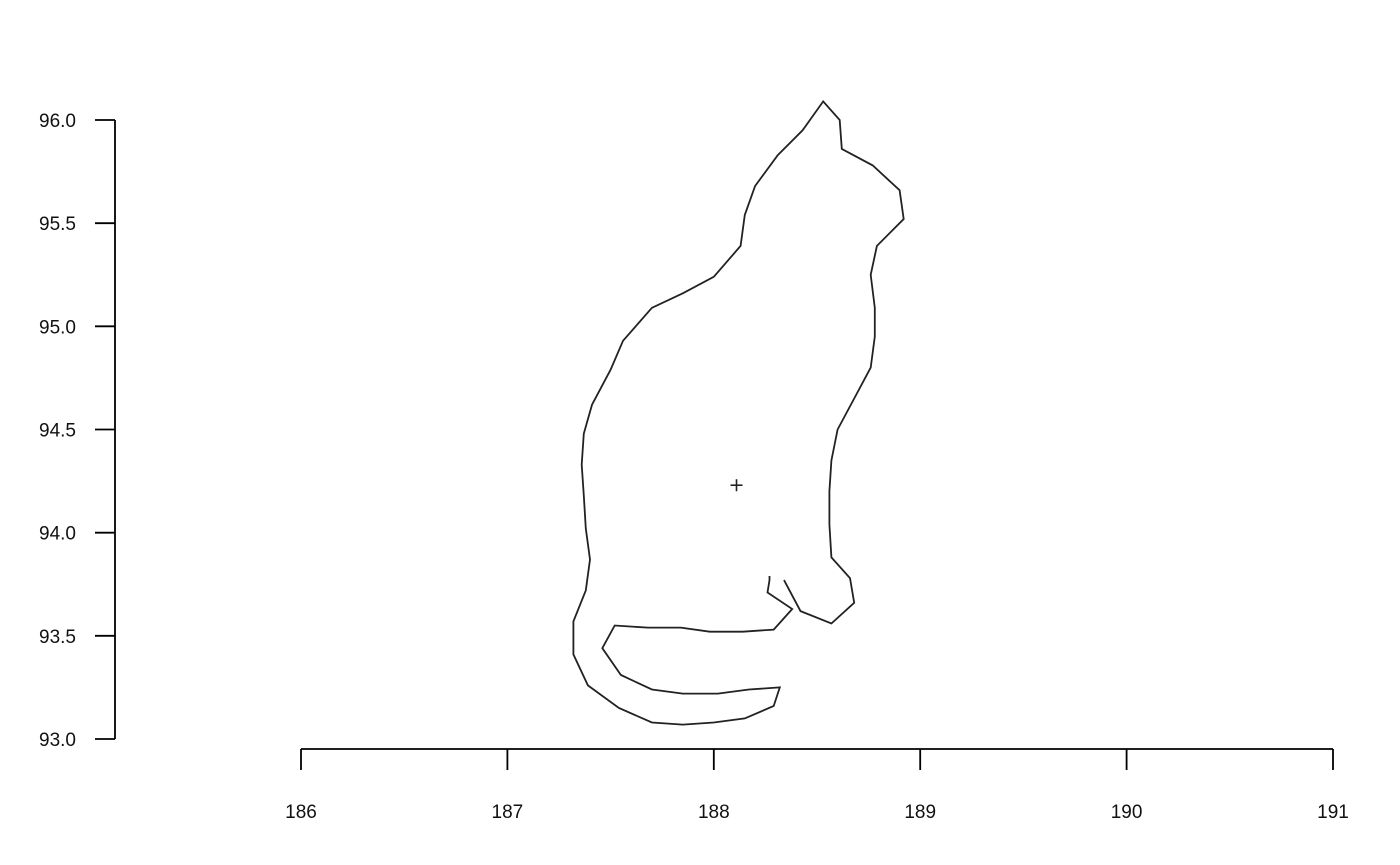 This screenshot has height=865, width=1400. Describe the element at coordinates (57, 224) in the screenshot. I see `y-tick-label: 95.5` at that location.